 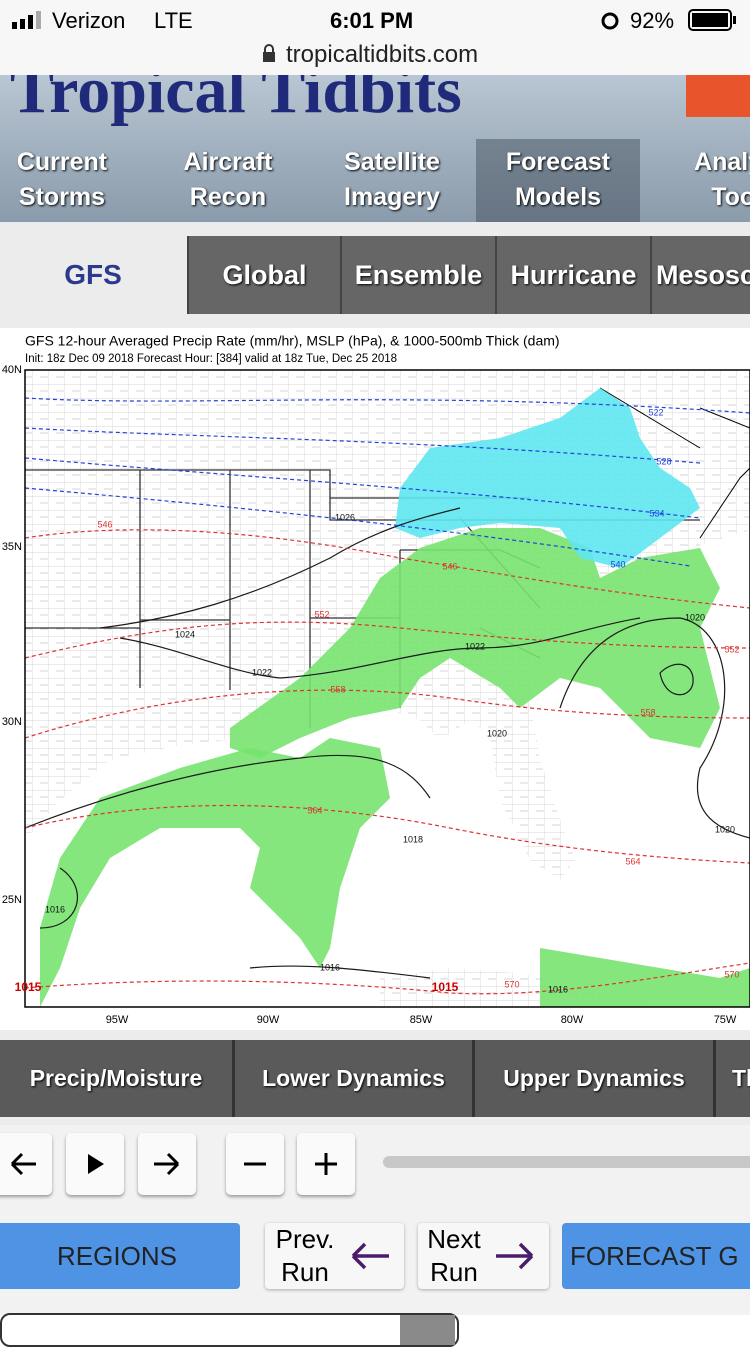 What do you see at coordinates (372, 20) in the screenshot?
I see `clock: 6:01 PM` at bounding box center [372, 20].